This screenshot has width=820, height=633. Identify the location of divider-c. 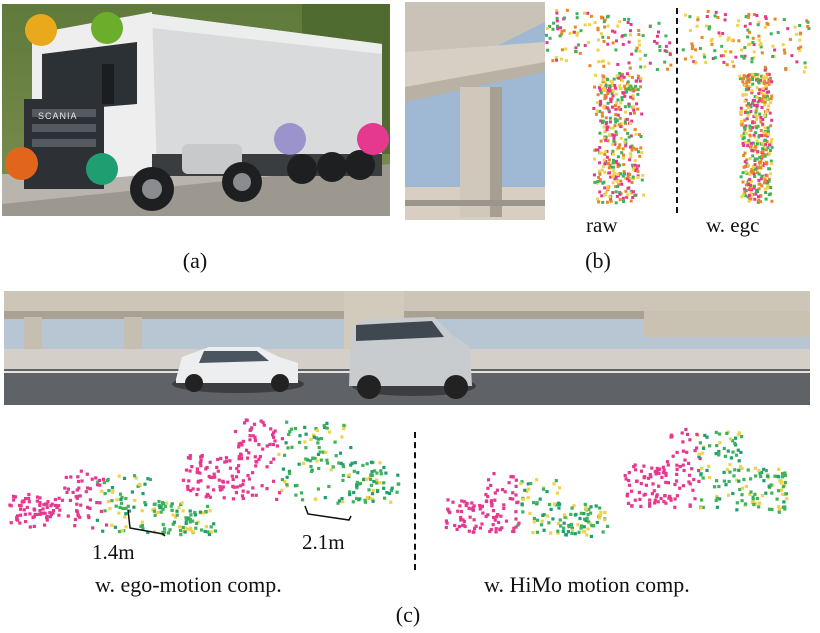
(415, 501).